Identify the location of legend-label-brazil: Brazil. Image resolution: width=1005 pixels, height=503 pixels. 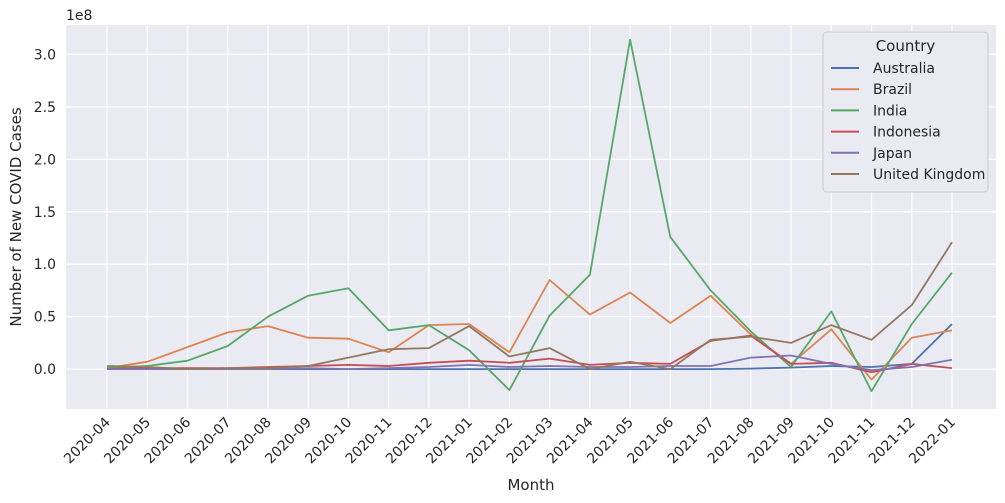
(892, 90).